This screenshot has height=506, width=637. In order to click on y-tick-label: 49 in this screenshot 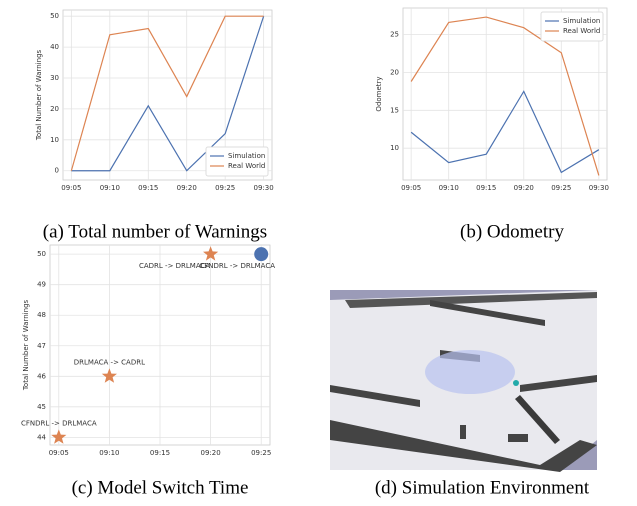, I will do `click(41, 285)`.